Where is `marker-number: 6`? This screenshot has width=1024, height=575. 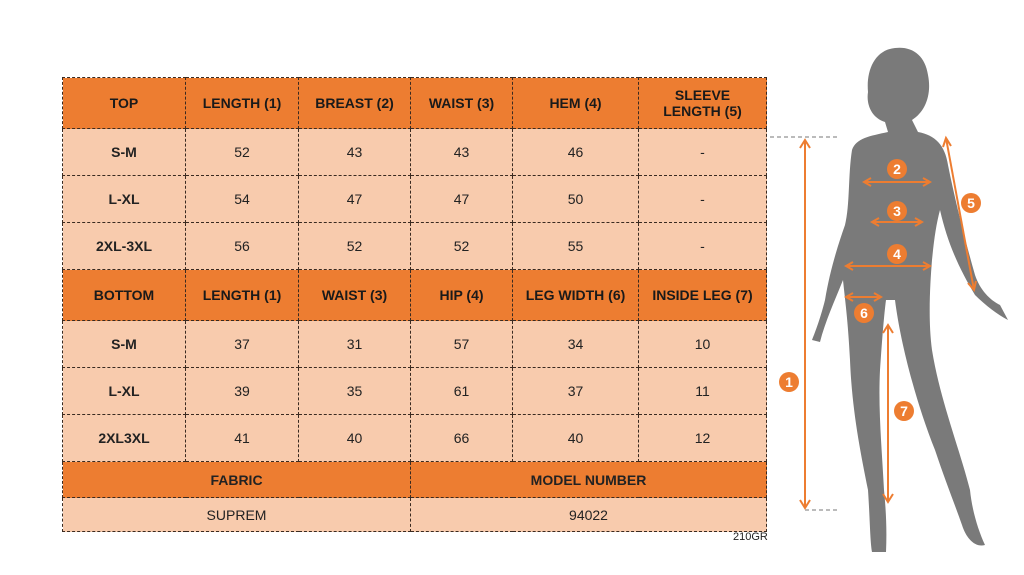 marker-number: 6 is located at coordinates (864, 313).